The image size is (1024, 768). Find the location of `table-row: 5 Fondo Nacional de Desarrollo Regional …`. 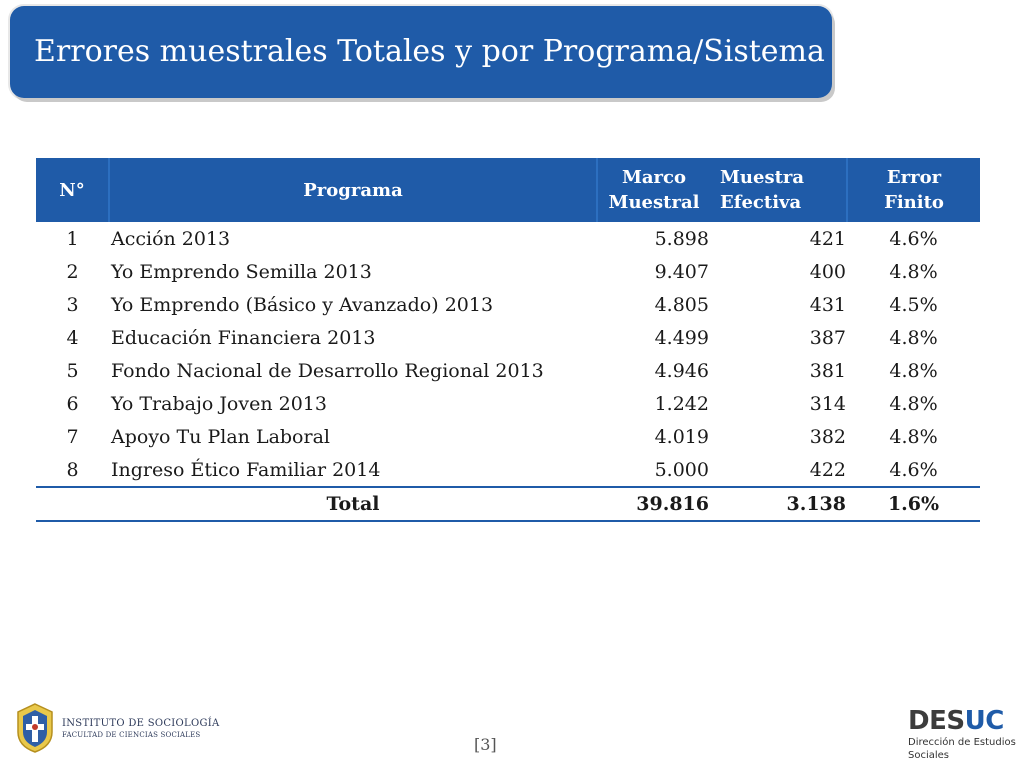

table-row: 5 Fondo Nacional de Desarrollo Regional … is located at coordinates (508, 370).